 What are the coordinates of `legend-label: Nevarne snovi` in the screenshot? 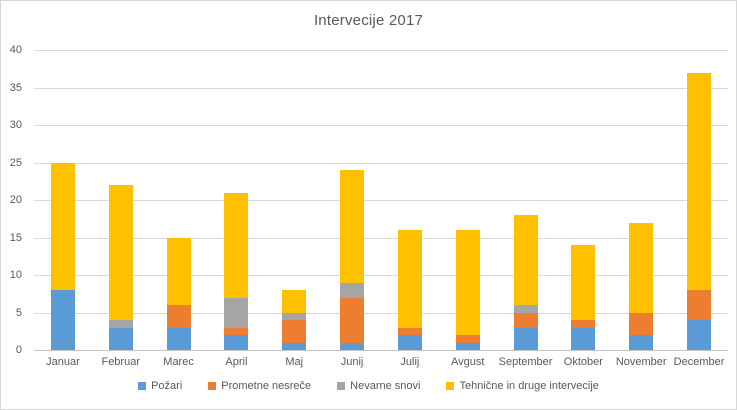 It's located at (385, 386).